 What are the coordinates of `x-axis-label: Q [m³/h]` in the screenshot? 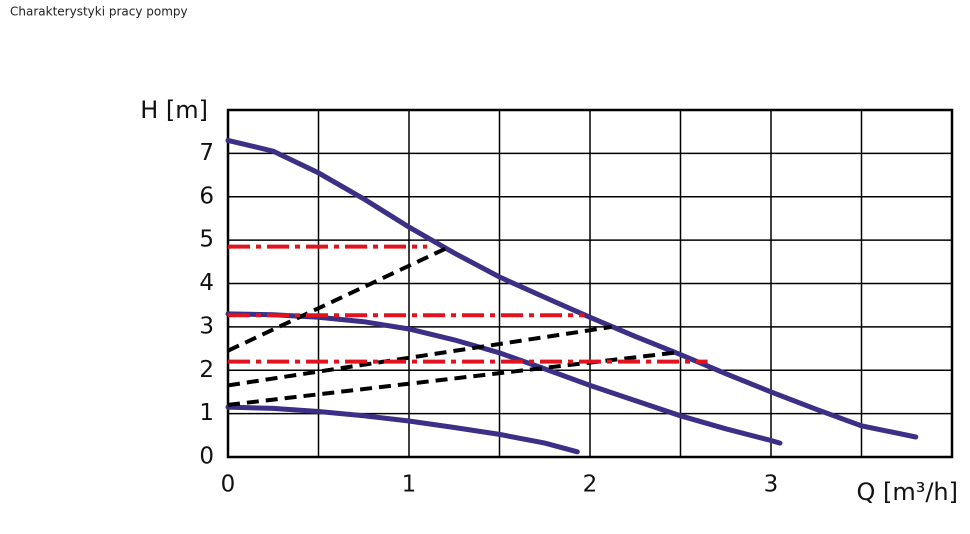 It's located at (907, 492).